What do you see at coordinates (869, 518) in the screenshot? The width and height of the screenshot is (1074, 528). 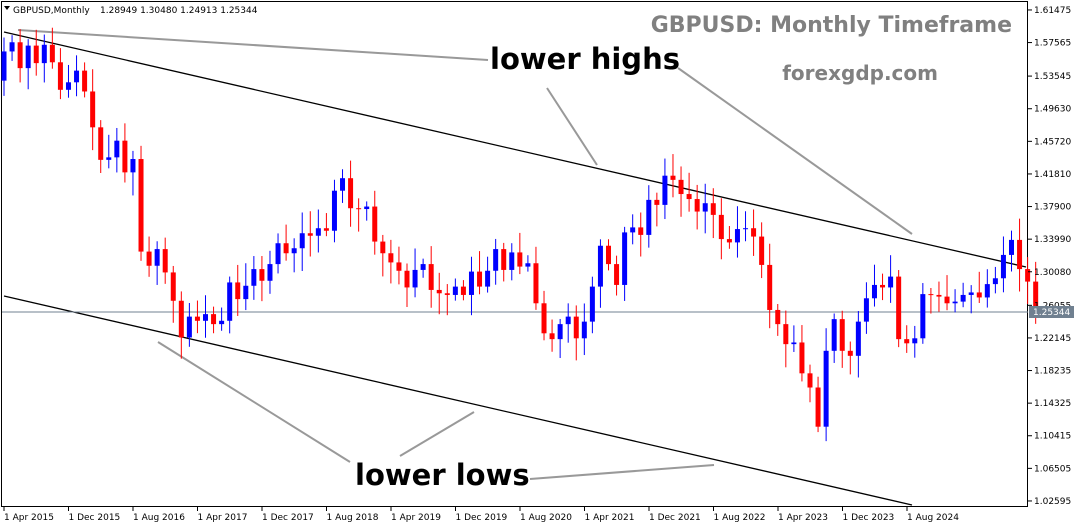 I see `x-tick-label: 1 Dec 2023` at bounding box center [869, 518].